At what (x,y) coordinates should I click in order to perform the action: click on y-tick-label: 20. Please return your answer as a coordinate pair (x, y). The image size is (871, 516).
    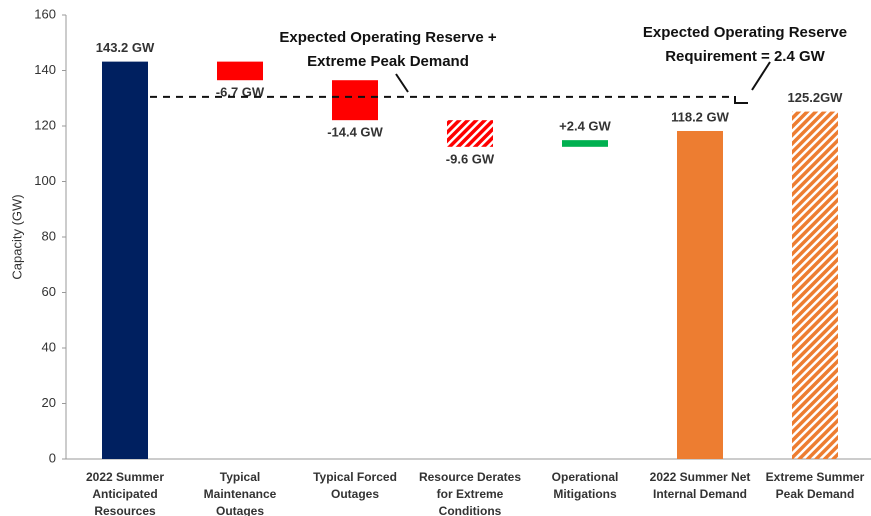
    Looking at the image, I should click on (49, 402).